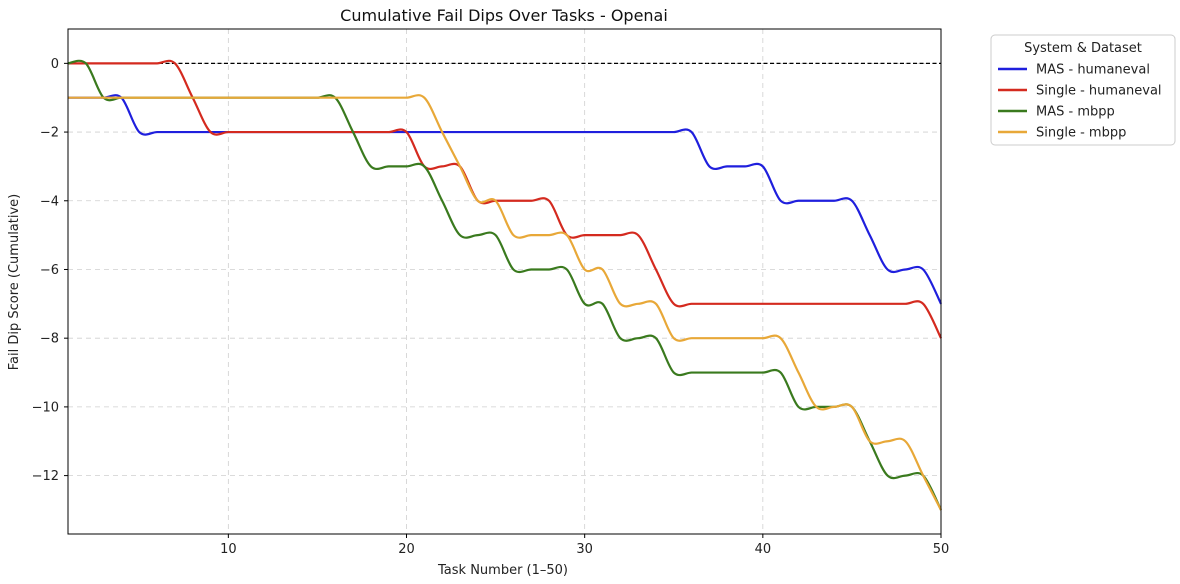 This screenshot has width=1180, height=584. What do you see at coordinates (55, 64) in the screenshot?
I see `y-tick-label: 0` at bounding box center [55, 64].